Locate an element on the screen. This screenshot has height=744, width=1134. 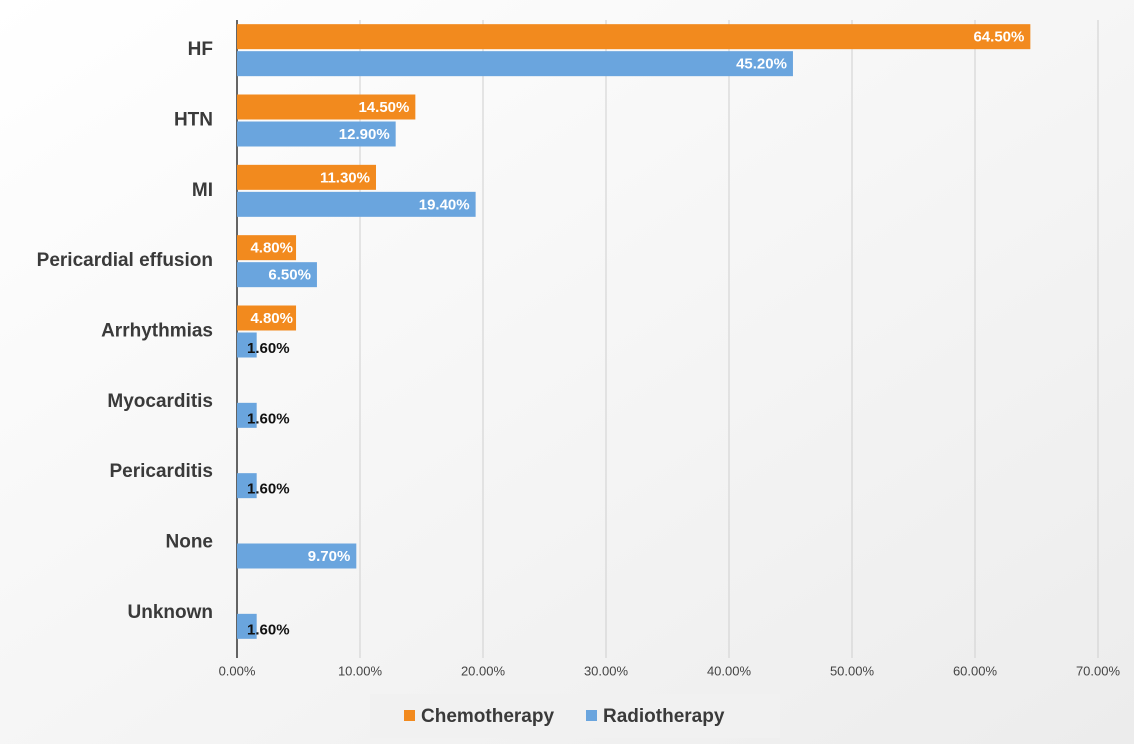
category-label: Myocarditis is located at coordinates (160, 401).